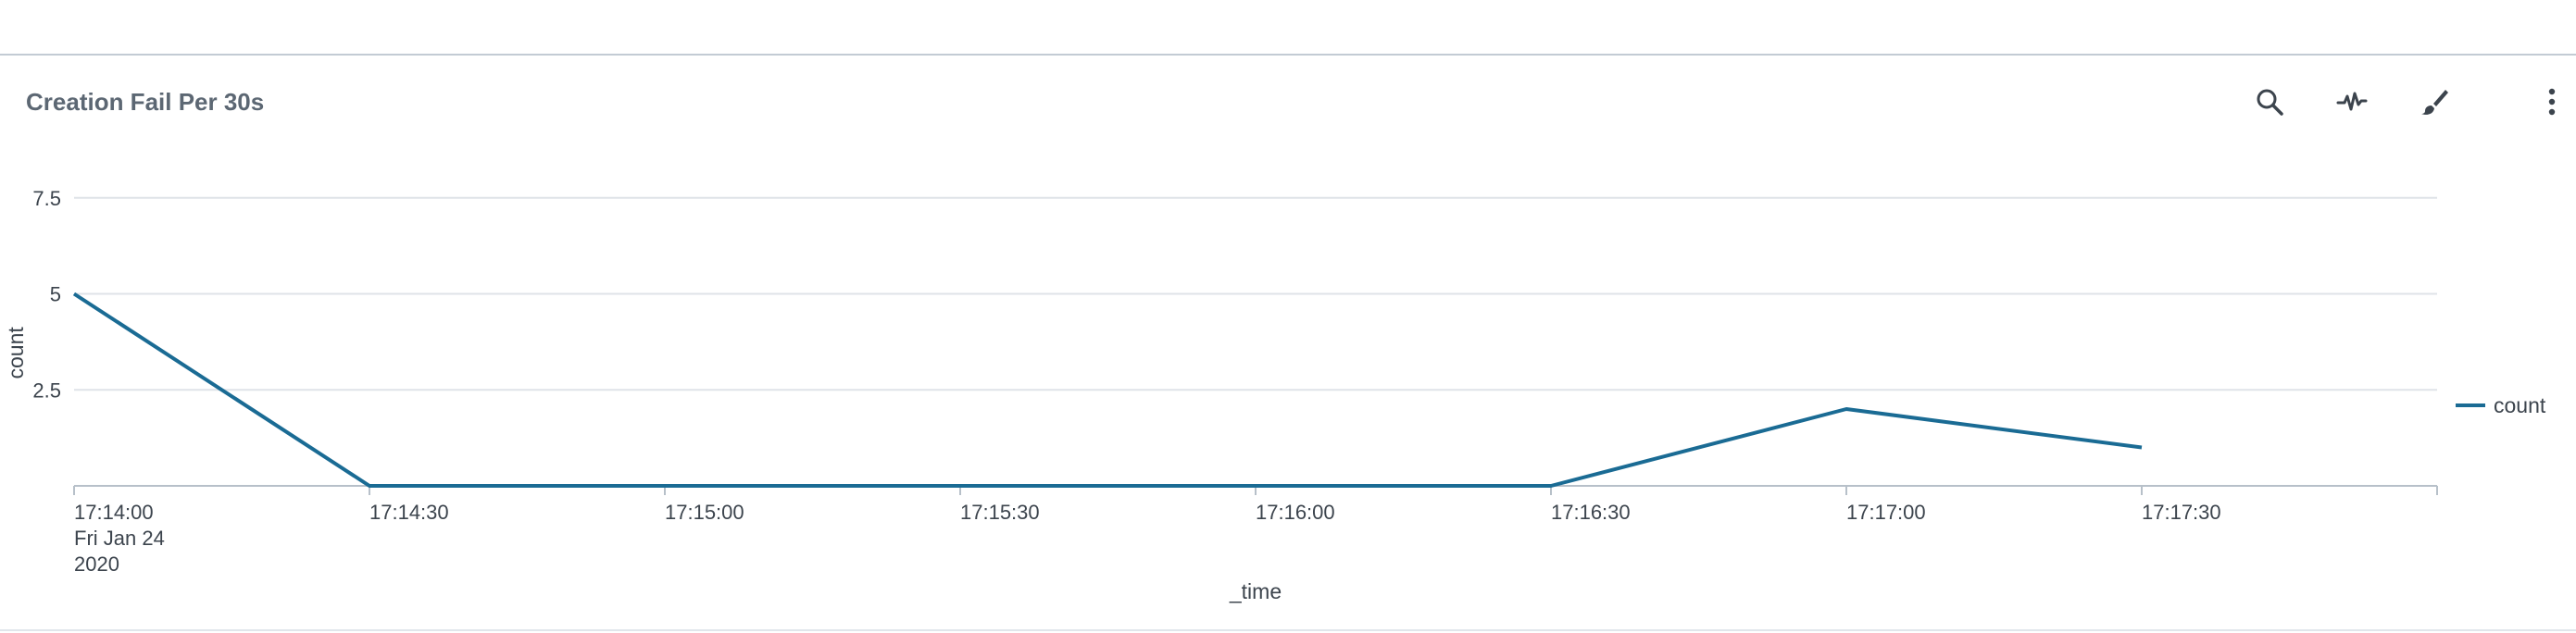 The width and height of the screenshot is (2576, 633). I want to click on more-button, so click(2552, 104).